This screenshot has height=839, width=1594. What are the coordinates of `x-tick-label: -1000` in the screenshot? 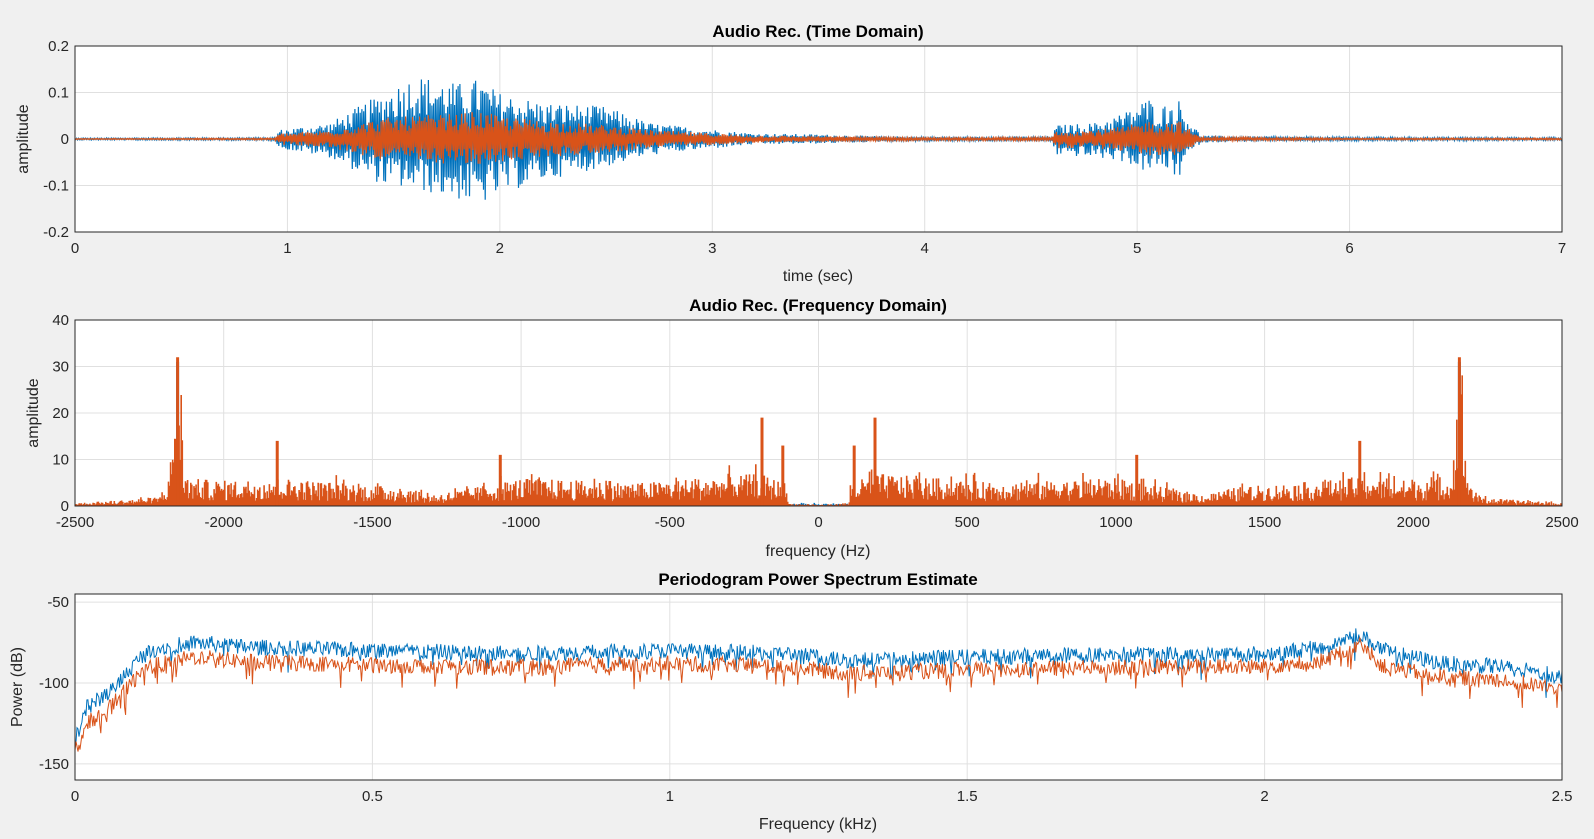 It's located at (521, 522).